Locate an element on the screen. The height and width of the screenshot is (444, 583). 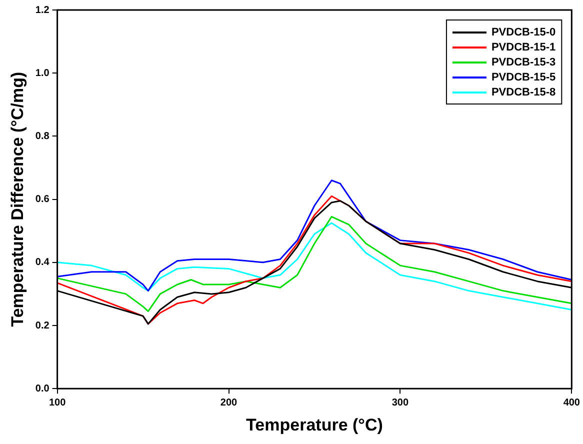
legend-label: PVDCB-15-1 is located at coordinates (523, 48).